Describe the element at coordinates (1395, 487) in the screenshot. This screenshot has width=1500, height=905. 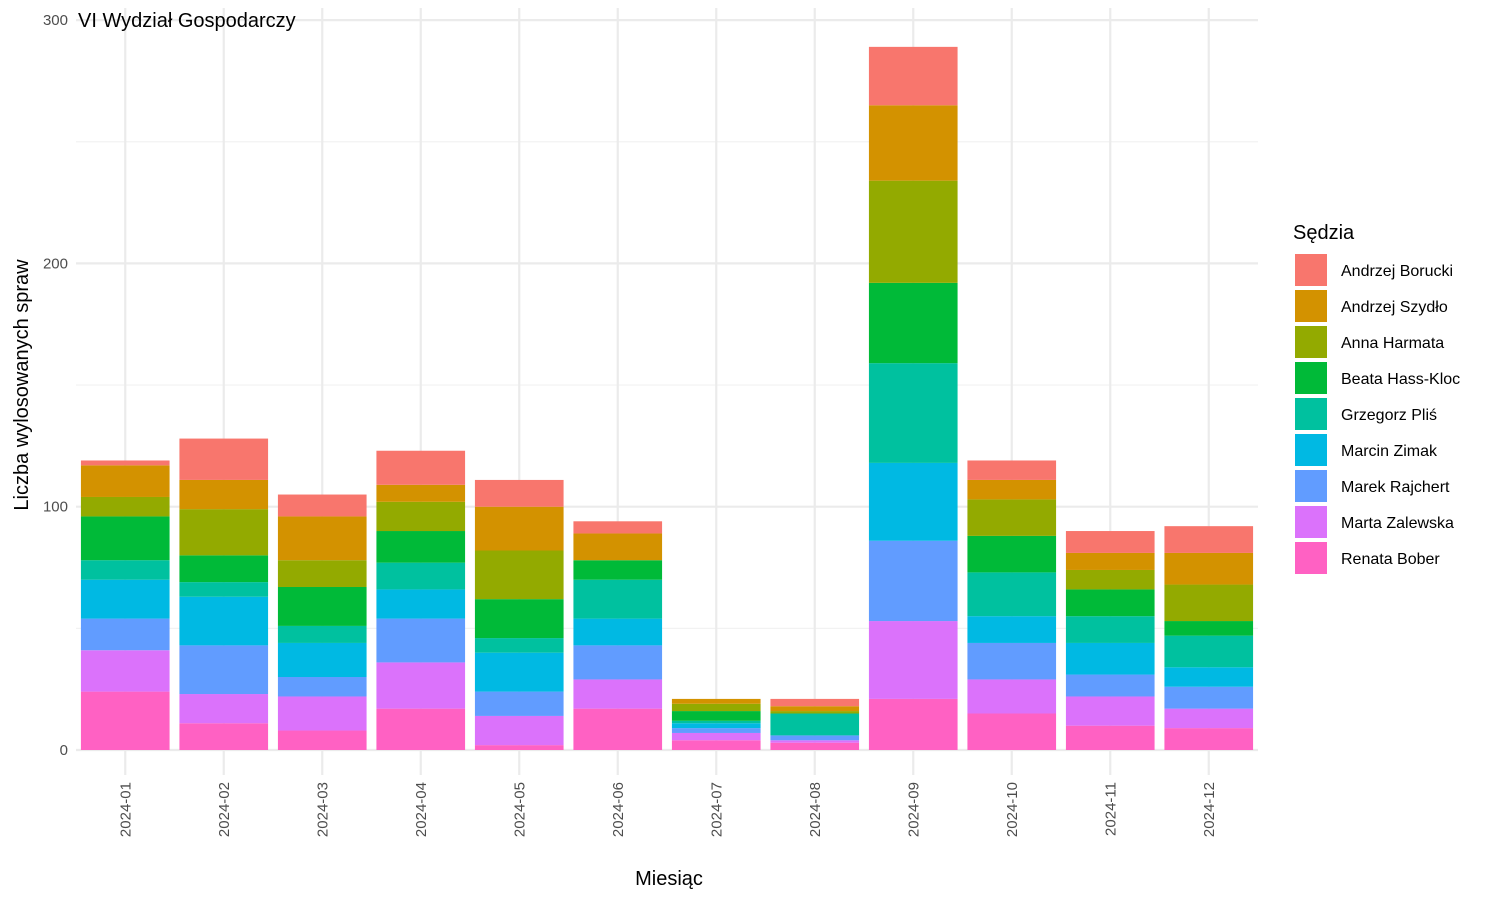
I see `legend-label: Marek Rajchert` at that location.